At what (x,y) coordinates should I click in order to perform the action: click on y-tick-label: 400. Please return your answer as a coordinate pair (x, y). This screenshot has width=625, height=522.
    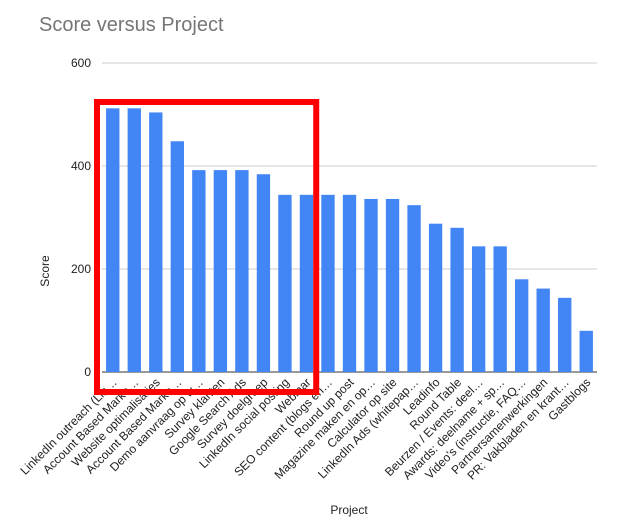
    Looking at the image, I should click on (81, 166).